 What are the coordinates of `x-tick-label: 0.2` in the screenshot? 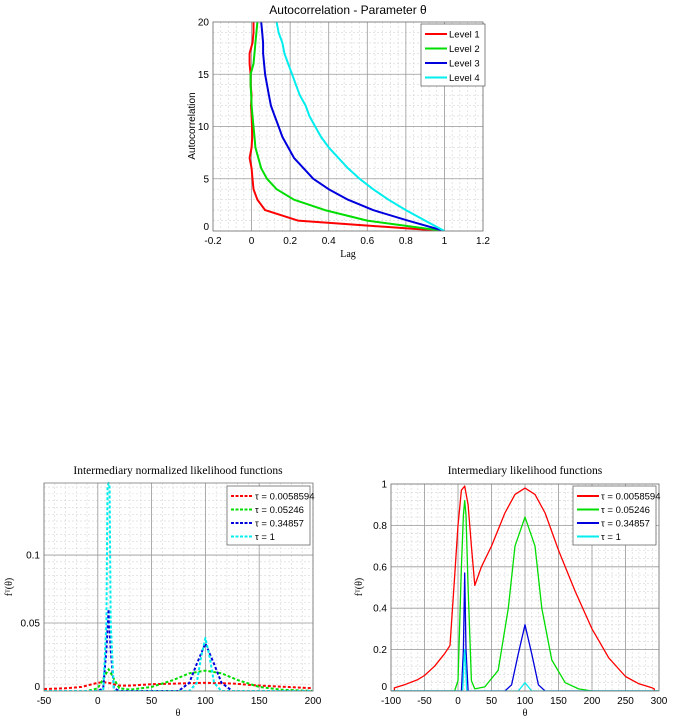 It's located at (290, 241).